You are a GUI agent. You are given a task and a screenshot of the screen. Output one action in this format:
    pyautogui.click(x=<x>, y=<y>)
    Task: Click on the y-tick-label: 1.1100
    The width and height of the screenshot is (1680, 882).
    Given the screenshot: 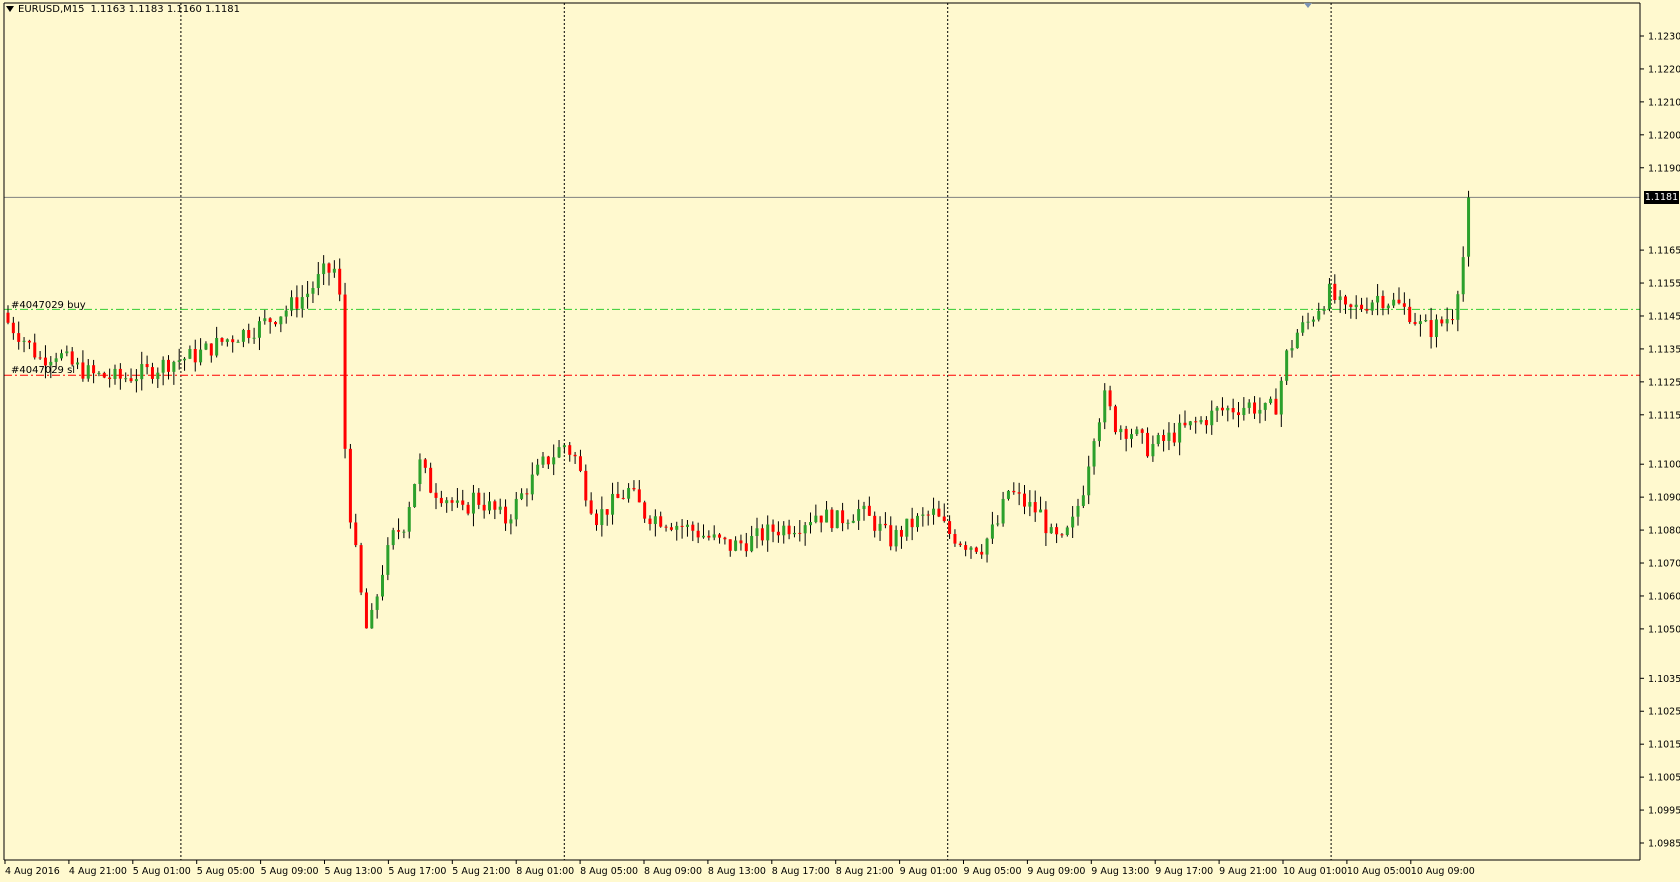 What is the action you would take?
    pyautogui.click(x=1664, y=465)
    